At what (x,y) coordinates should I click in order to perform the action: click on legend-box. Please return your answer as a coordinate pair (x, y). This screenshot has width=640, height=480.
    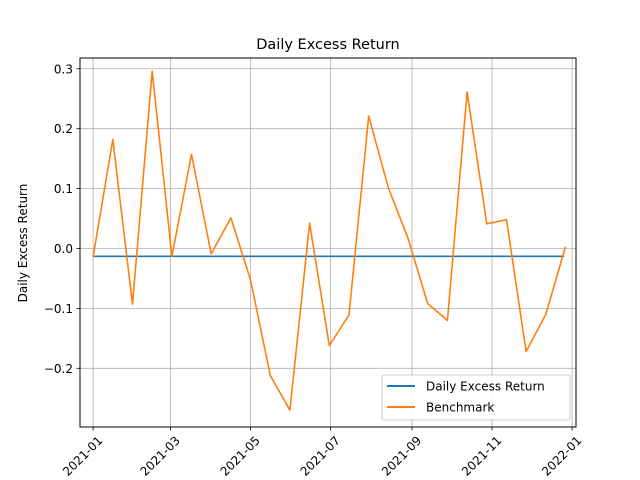
    Looking at the image, I should click on (476, 397).